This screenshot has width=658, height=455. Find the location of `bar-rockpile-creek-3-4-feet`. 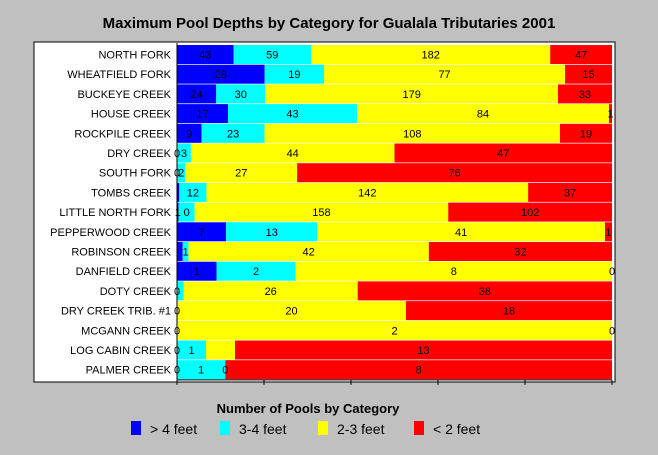

bar-rockpile-creek-3-4-feet is located at coordinates (233, 133).